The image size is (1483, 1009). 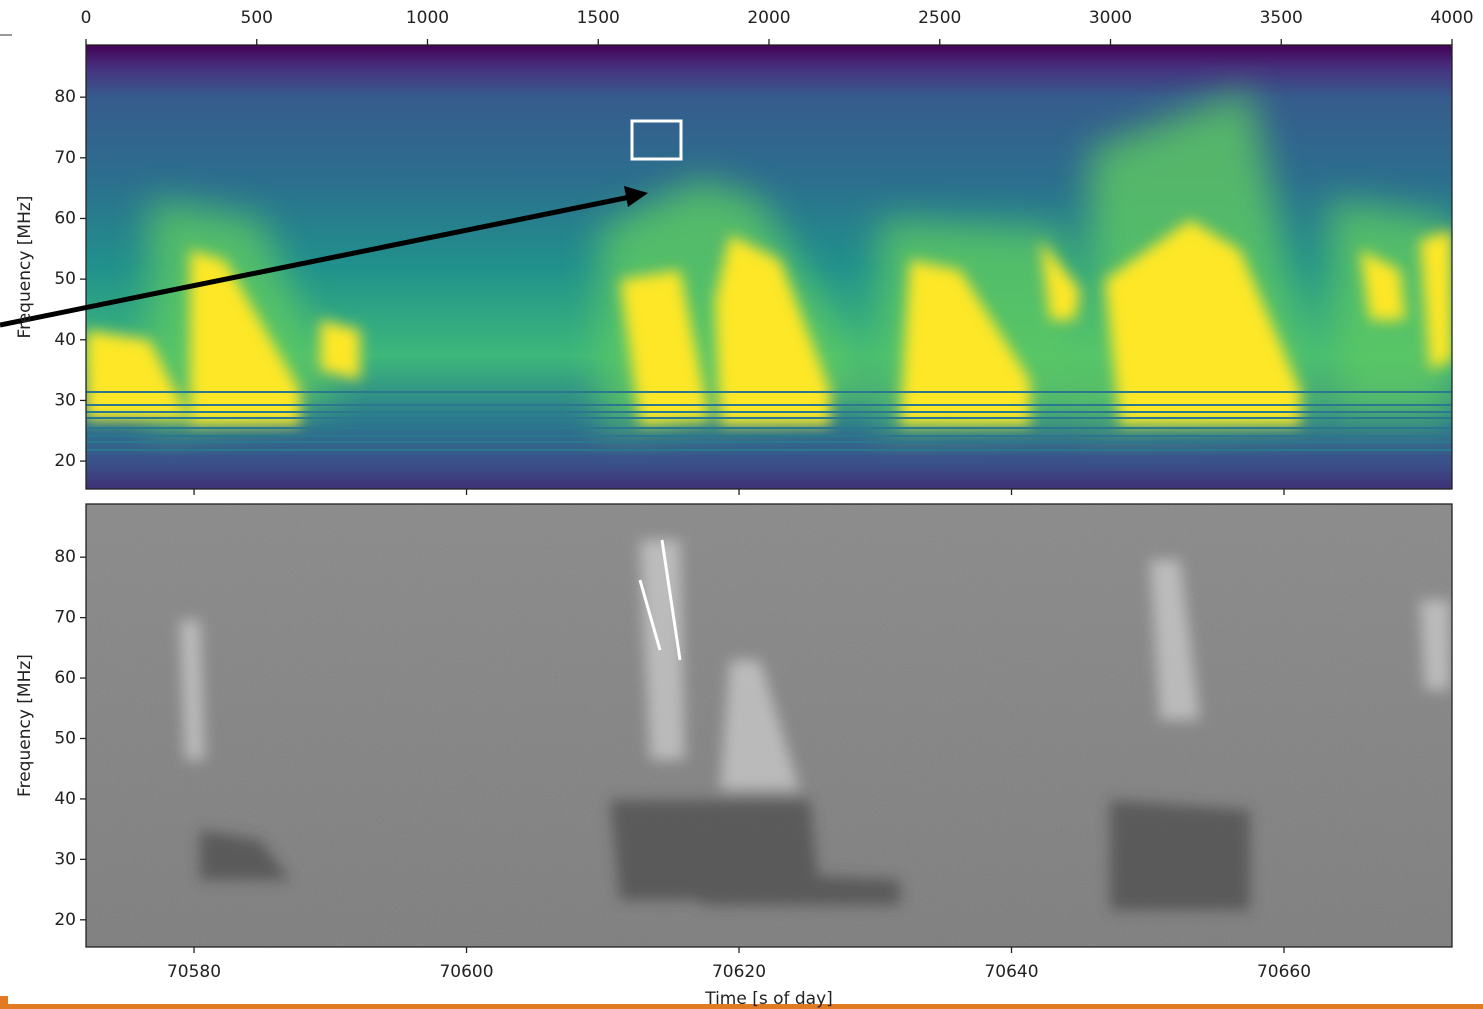 I want to click on x-tick-label: 2000, so click(x=768, y=18).